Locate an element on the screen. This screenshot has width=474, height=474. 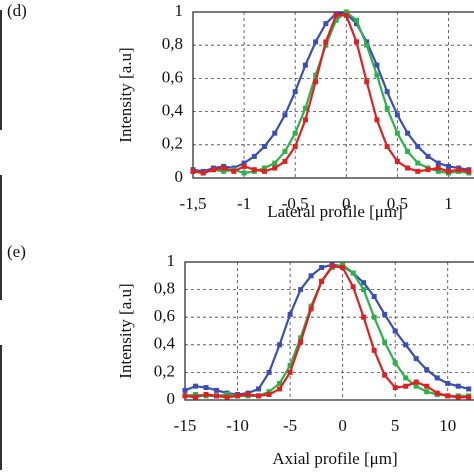
x-tick-label: 1 is located at coordinates (448, 203).